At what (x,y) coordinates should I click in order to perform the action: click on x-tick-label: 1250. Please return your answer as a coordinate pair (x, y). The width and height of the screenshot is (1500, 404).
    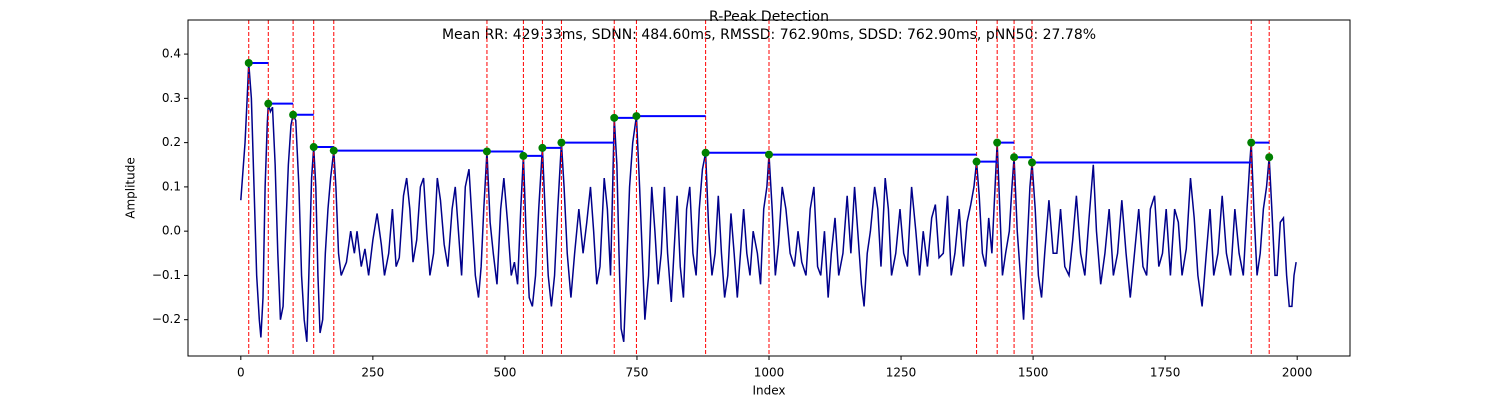
    Looking at the image, I should click on (901, 373).